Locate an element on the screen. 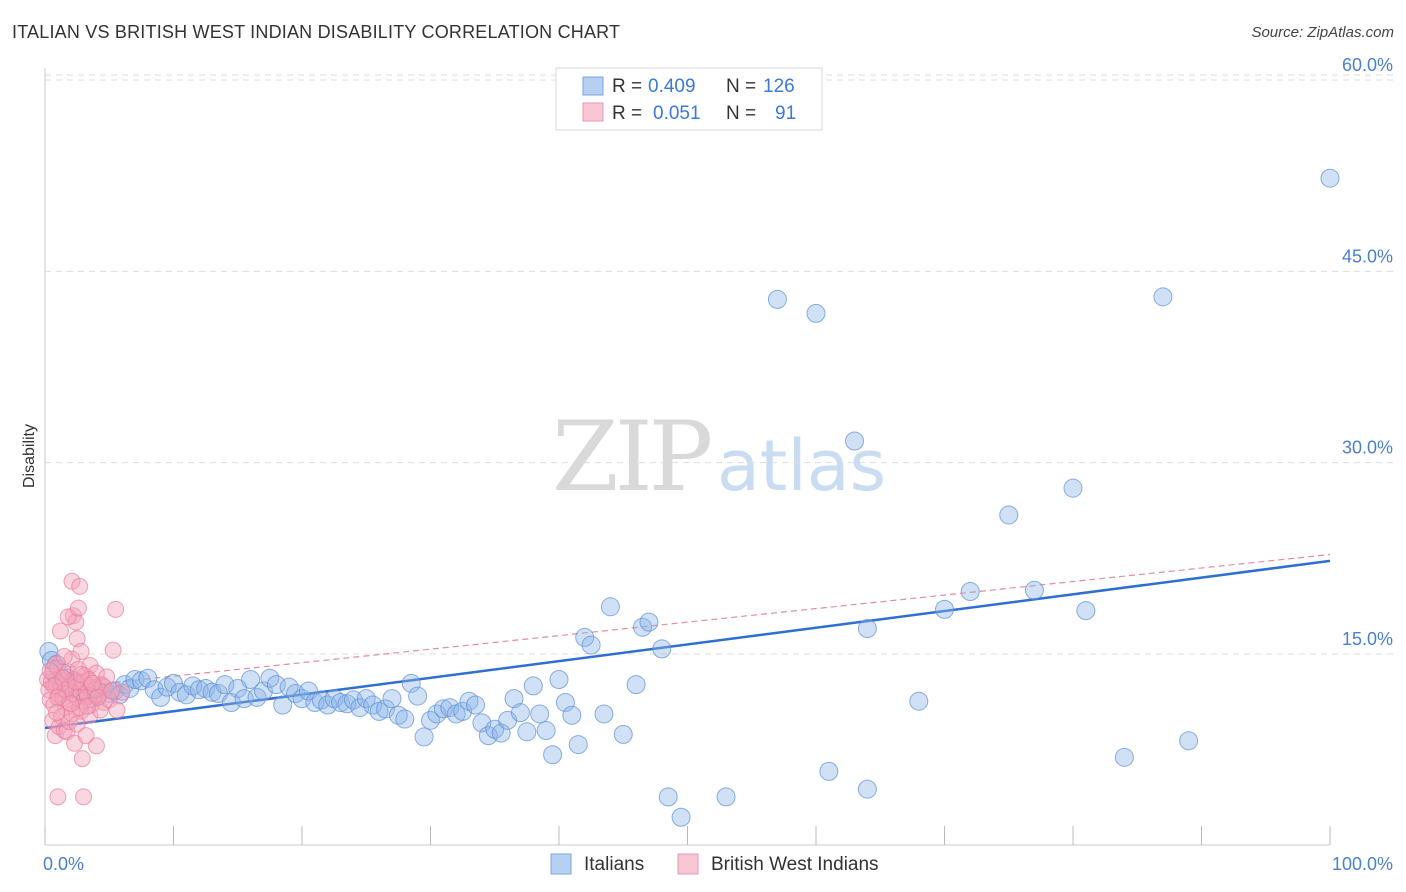 The image size is (1406, 892). legend-swatch-blue is located at coordinates (593, 86).